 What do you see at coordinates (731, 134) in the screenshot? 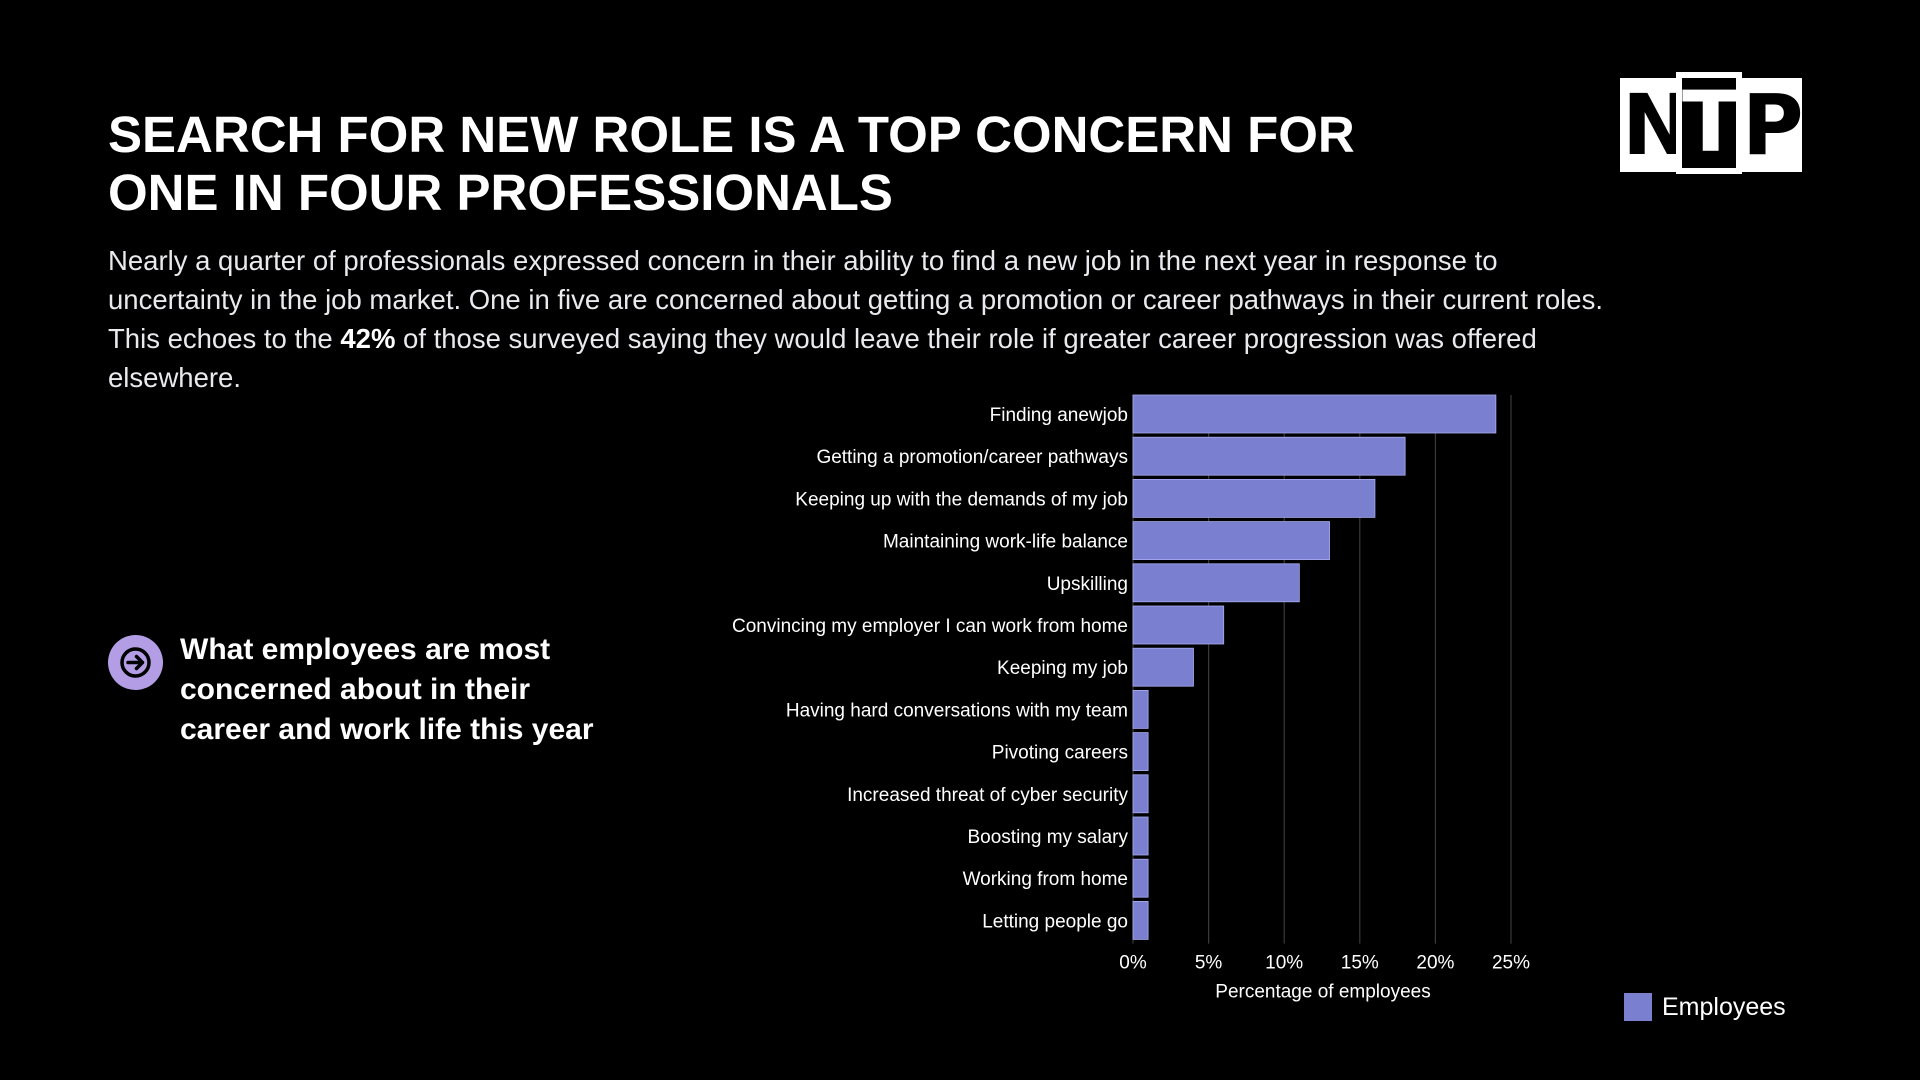
I see `page-title-line-1: SEARCH FOR NEW ROLE IS A TOP CONCERN FOR` at bounding box center [731, 134].